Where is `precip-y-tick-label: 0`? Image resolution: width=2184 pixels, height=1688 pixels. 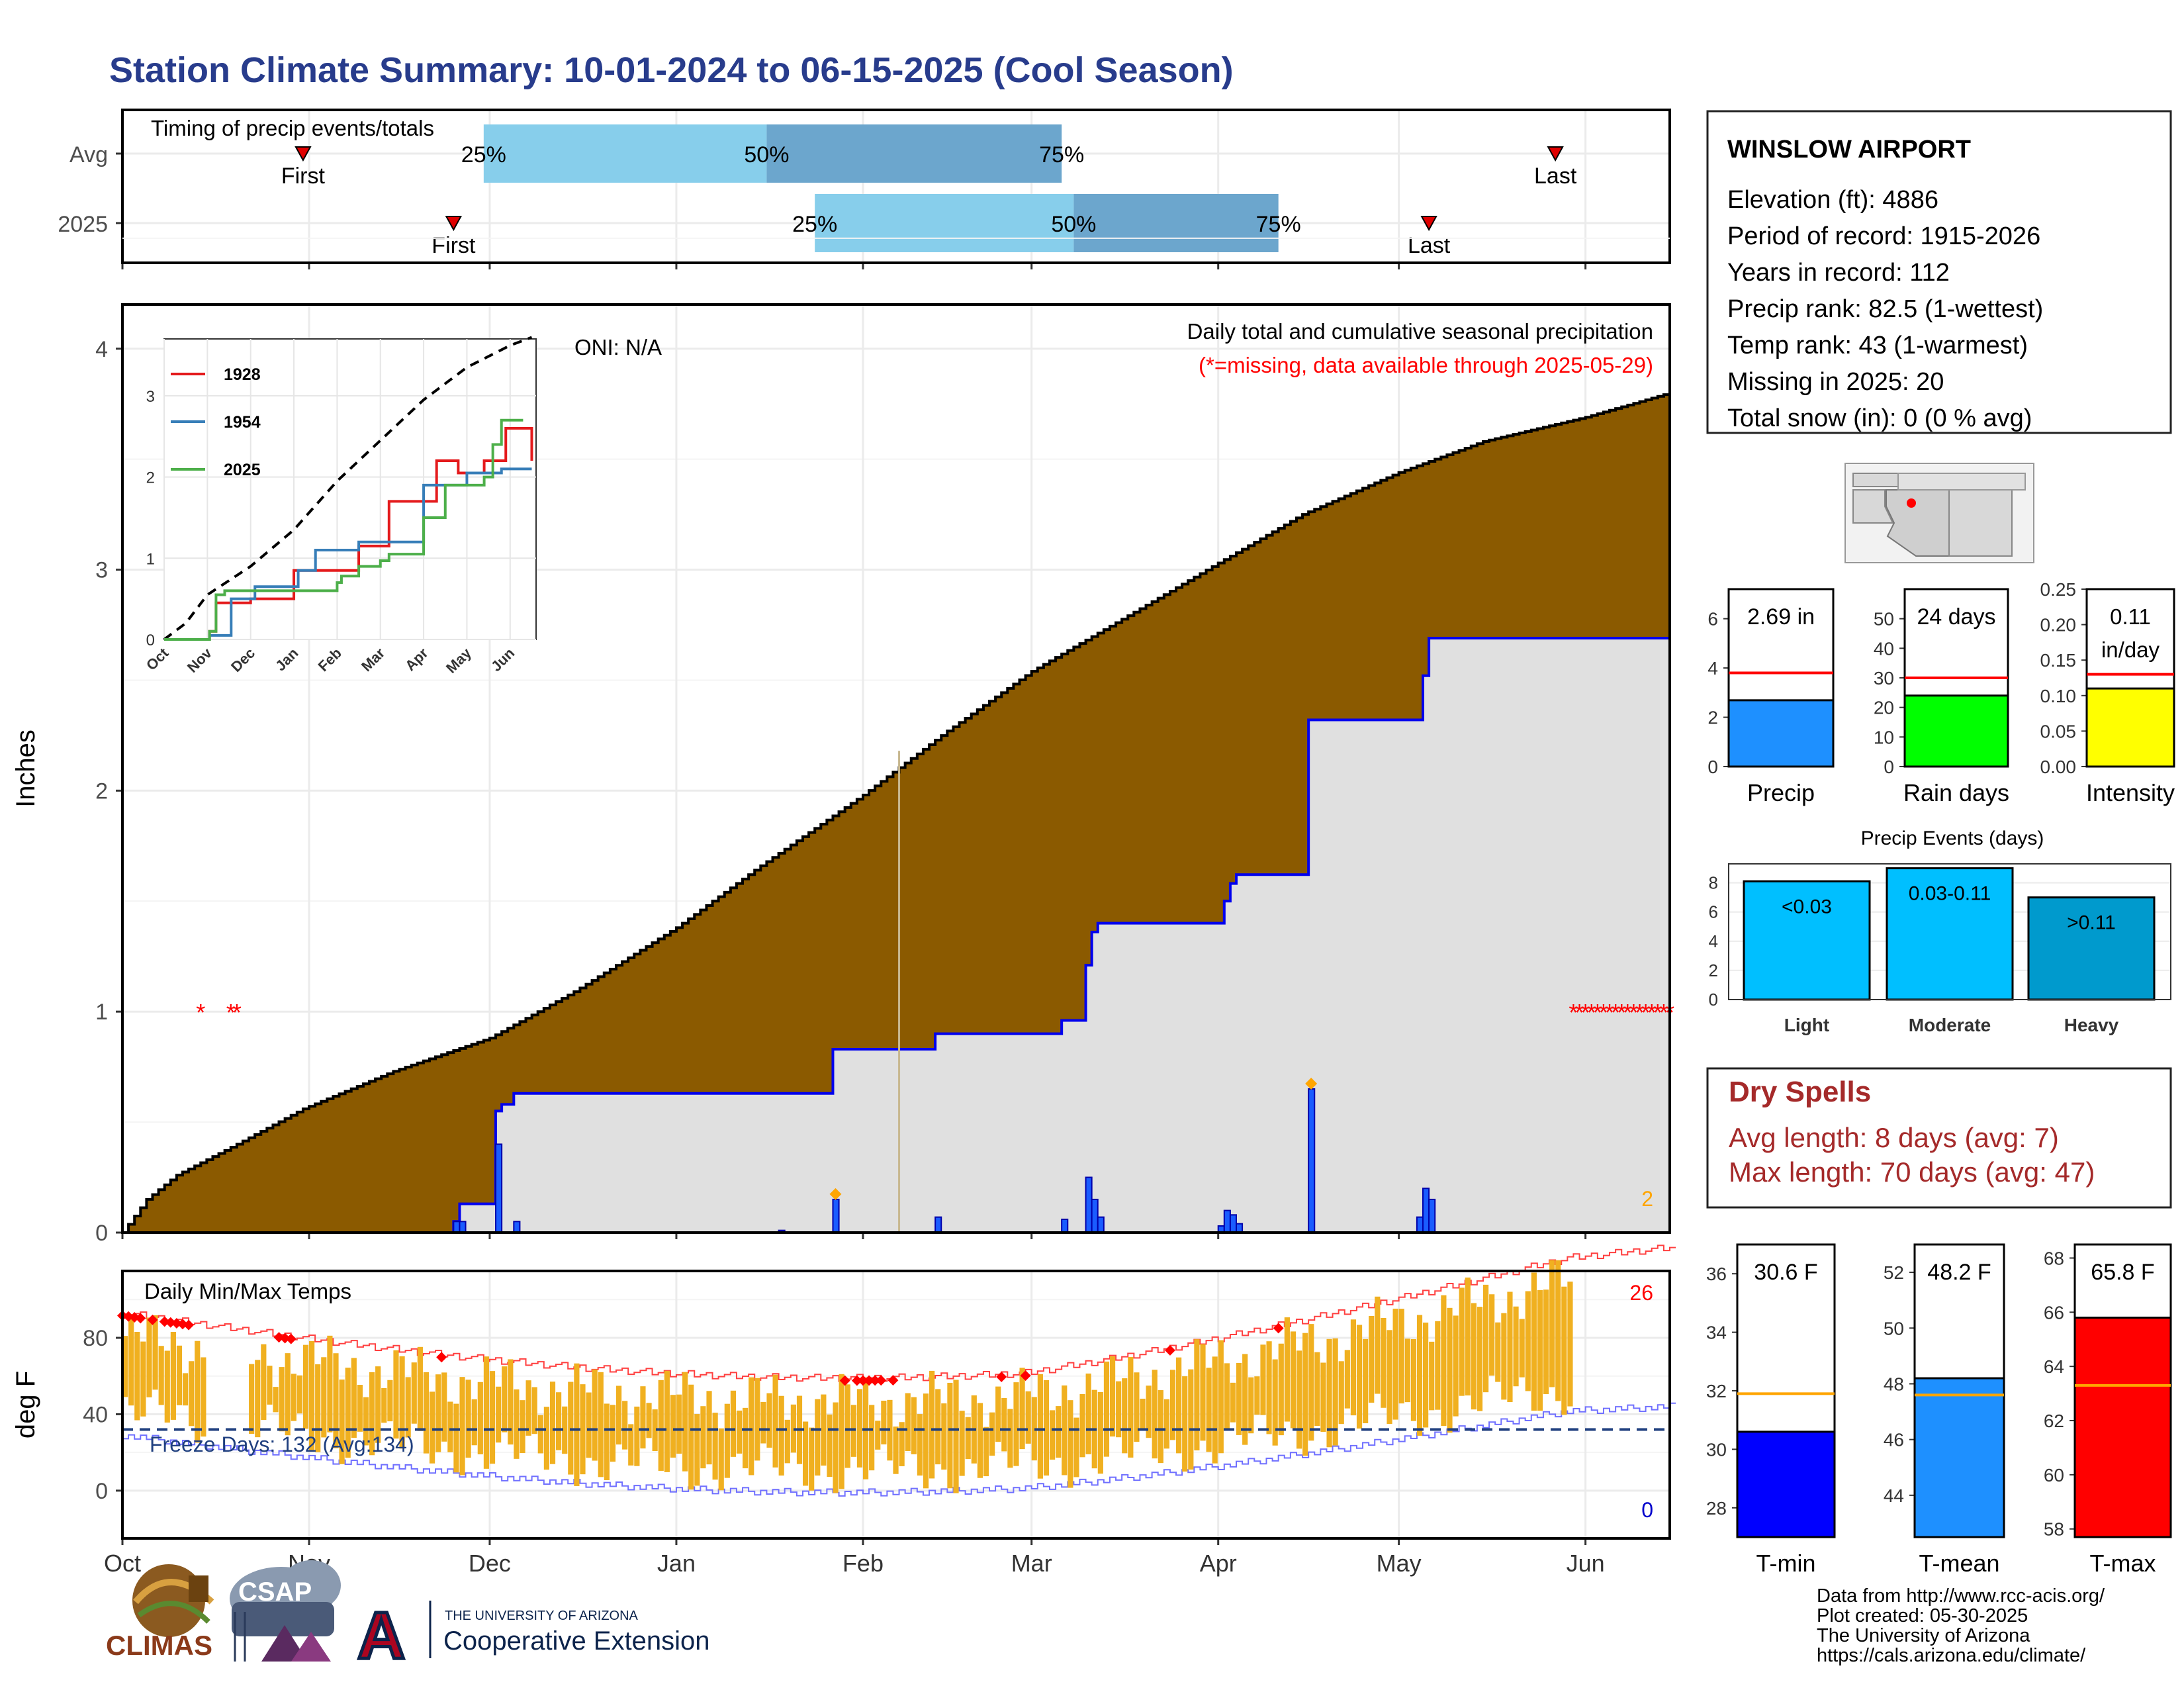
precip-y-tick-label: 0 is located at coordinates (101, 1233).